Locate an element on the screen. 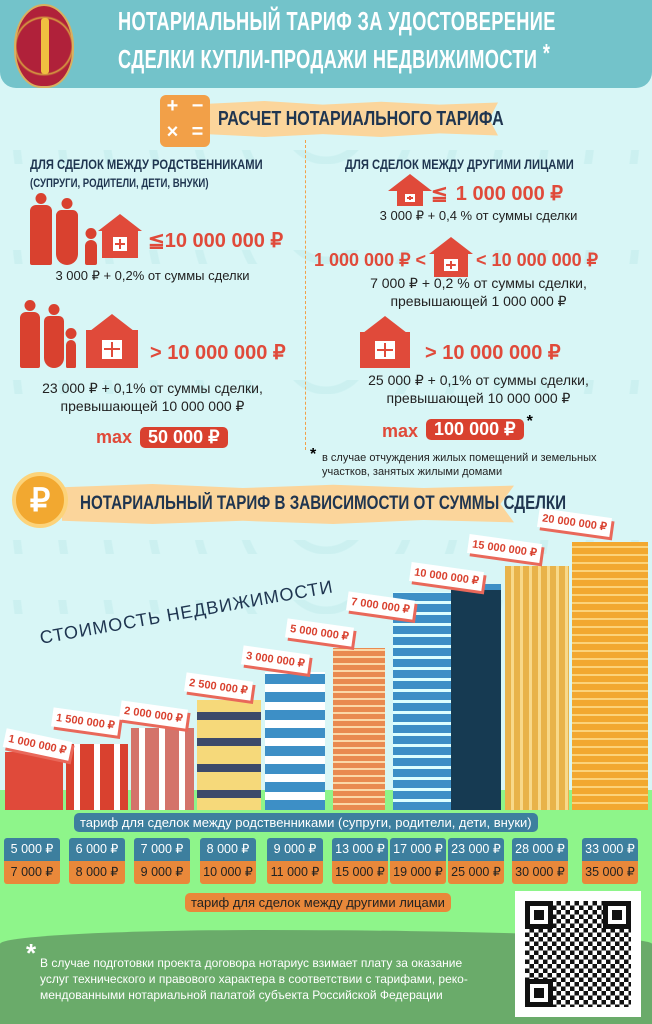  others-rule3-text1: 25 000 ₽ + 0,1% от суммы сделки, is located at coordinates (478, 380).